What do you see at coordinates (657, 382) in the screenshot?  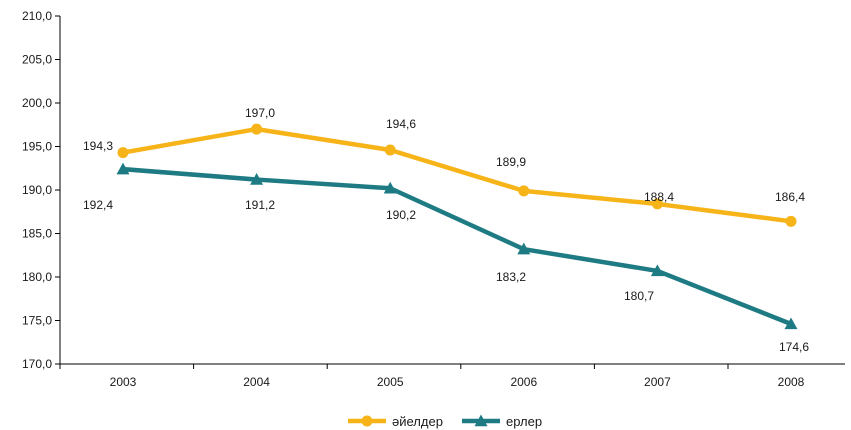 I see `x-tick-label-2007: 2007` at bounding box center [657, 382].